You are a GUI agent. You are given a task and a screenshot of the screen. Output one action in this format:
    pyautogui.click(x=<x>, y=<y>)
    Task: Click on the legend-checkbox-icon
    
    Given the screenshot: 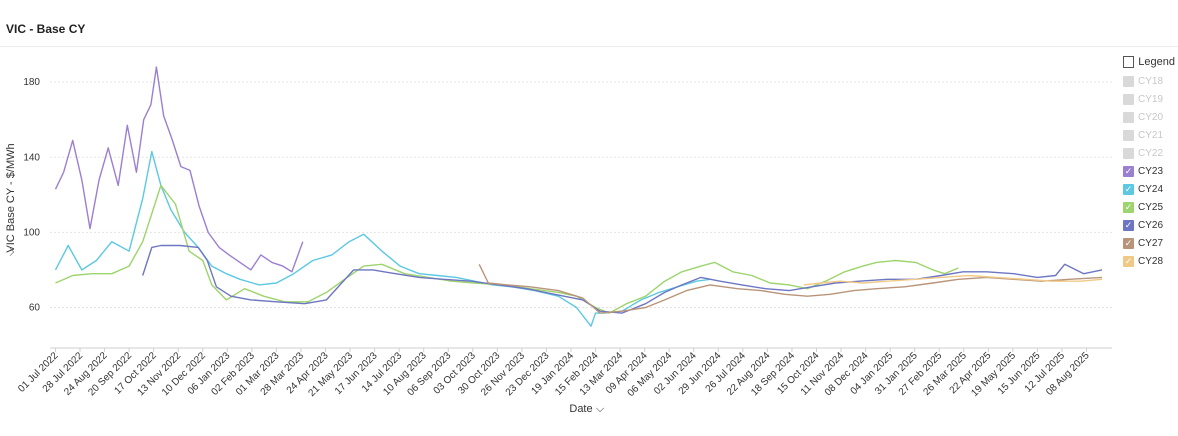 What is the action you would take?
    pyautogui.click(x=1129, y=62)
    